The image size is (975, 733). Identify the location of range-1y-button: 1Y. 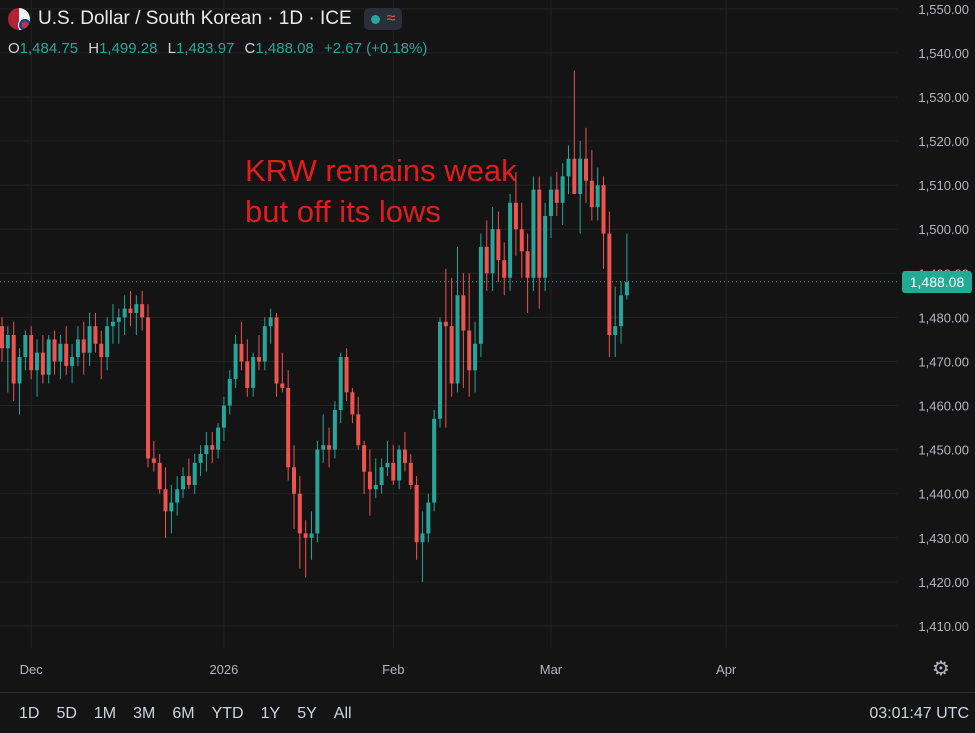
(270, 713).